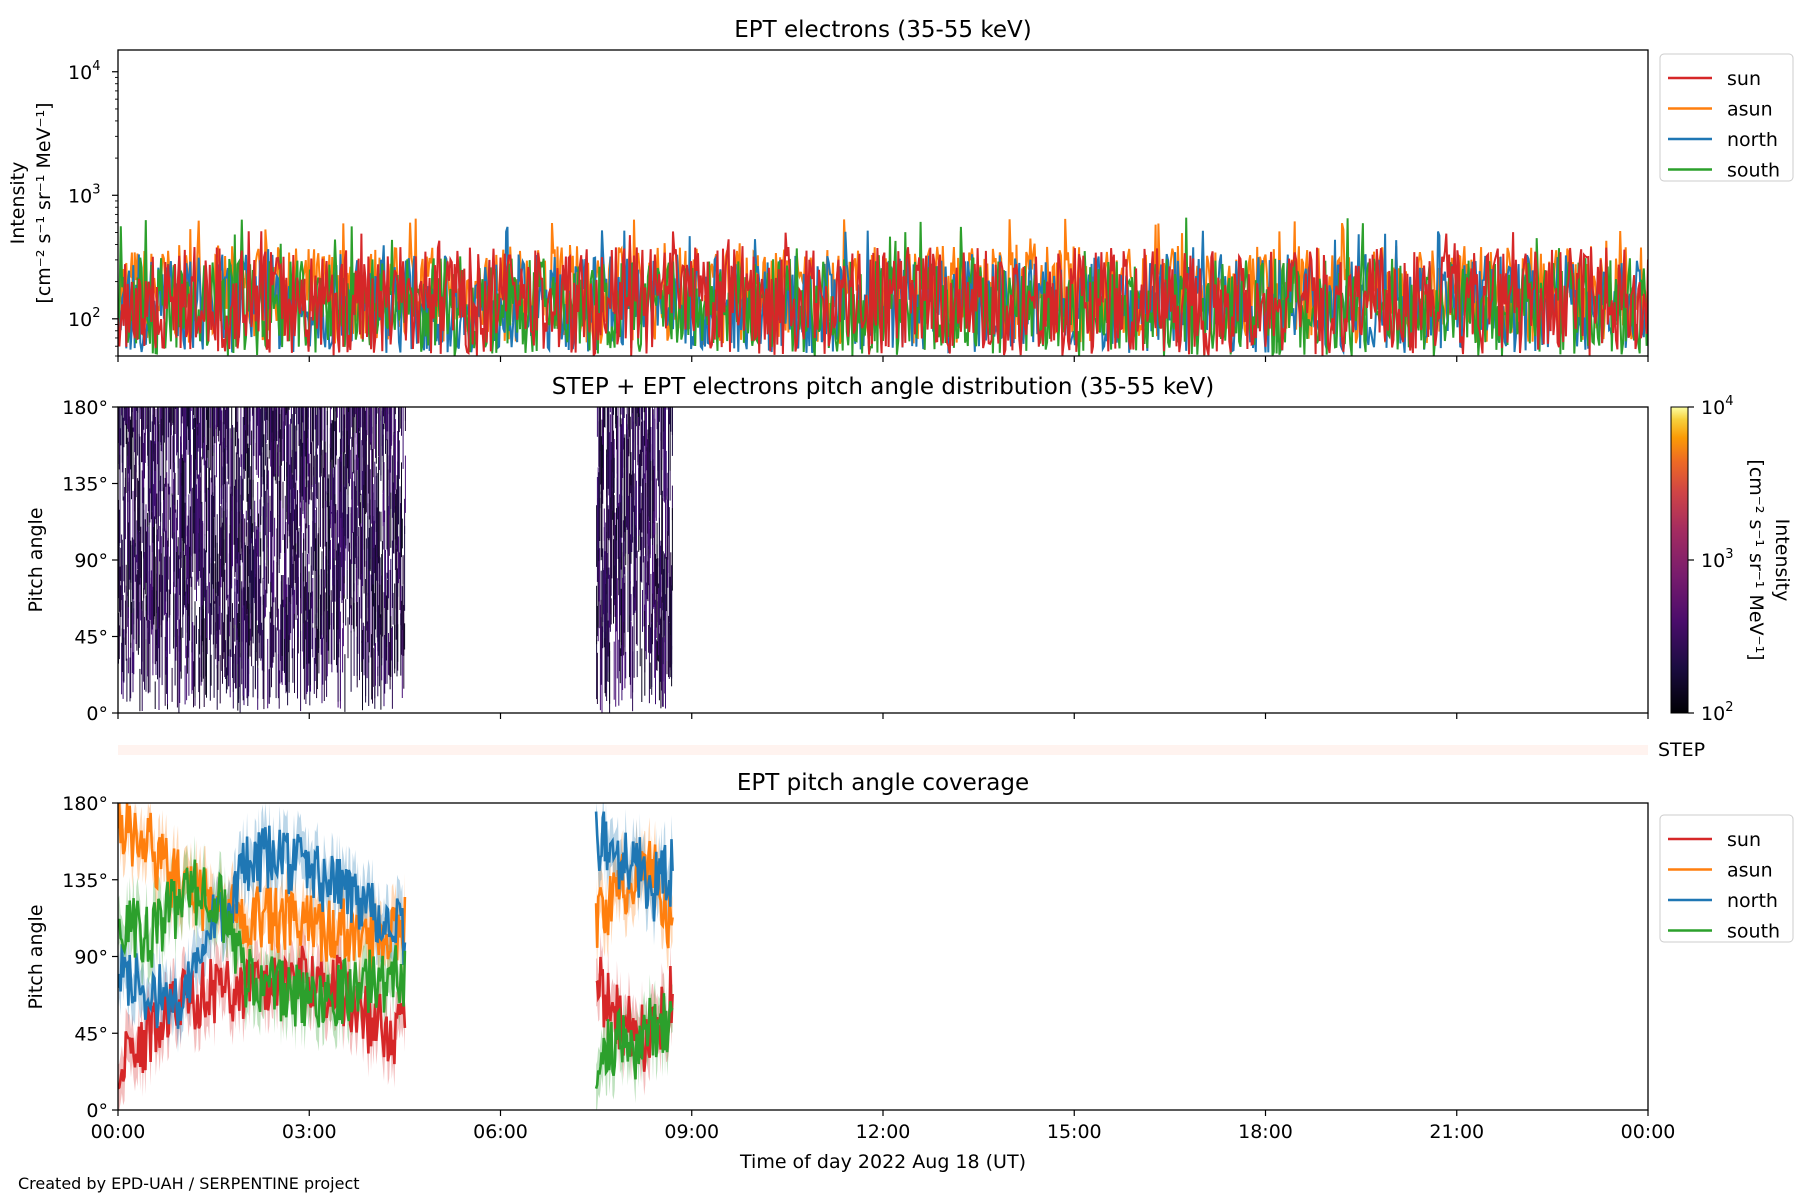 The image size is (1800, 1200). Describe the element at coordinates (262, 927) in the screenshot. I see `coverage-line-north` at that location.